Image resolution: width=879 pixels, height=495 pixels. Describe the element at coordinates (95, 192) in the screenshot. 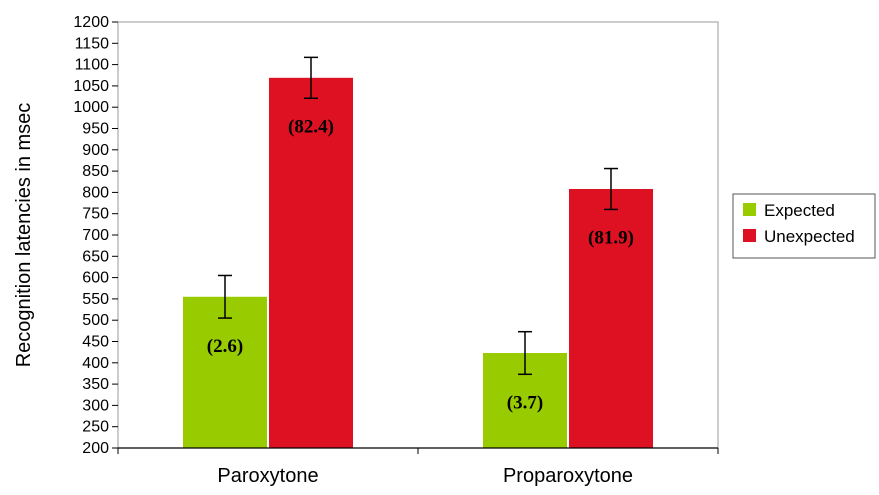

I see `y-tick-label: 800` at that location.